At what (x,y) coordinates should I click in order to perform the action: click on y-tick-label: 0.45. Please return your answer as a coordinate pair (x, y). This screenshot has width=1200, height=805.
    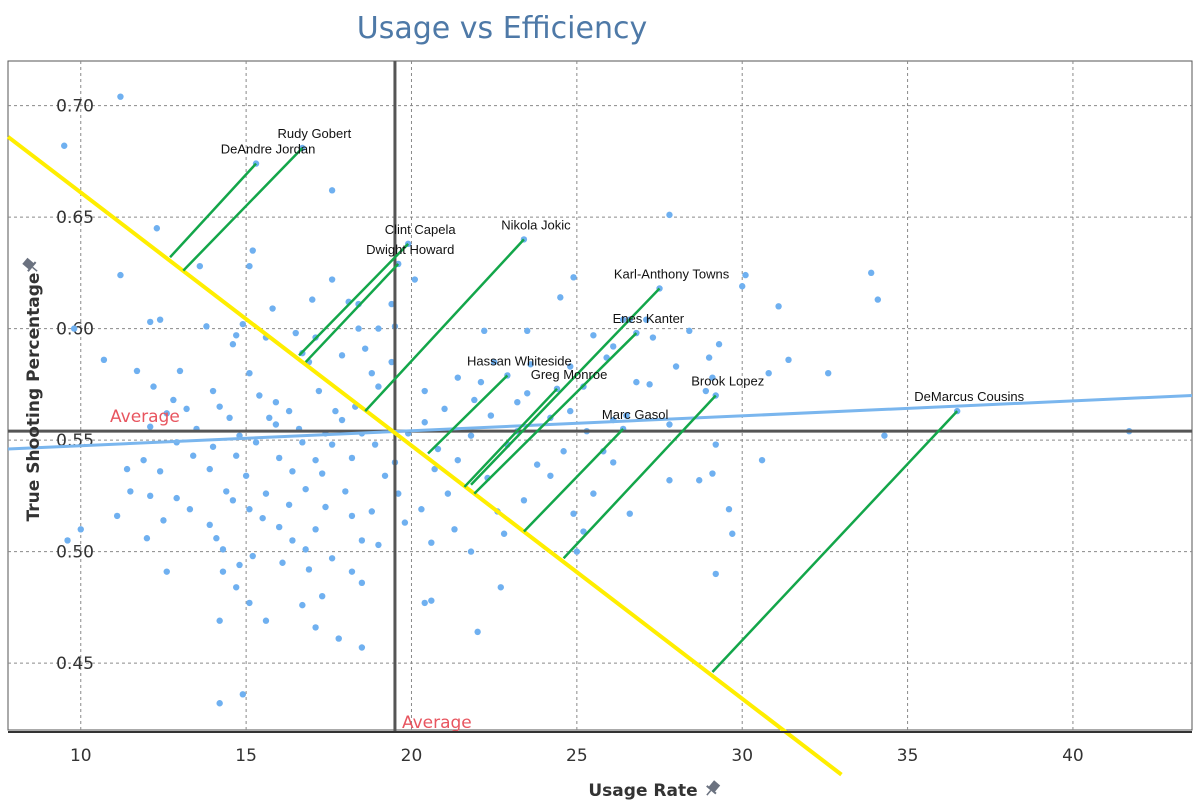
    Looking at the image, I should click on (75, 664).